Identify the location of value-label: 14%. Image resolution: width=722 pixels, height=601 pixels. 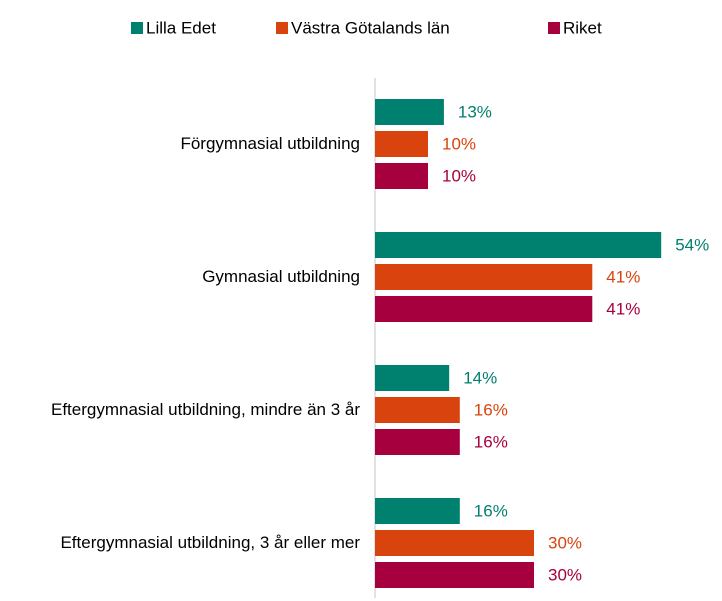
(480, 377).